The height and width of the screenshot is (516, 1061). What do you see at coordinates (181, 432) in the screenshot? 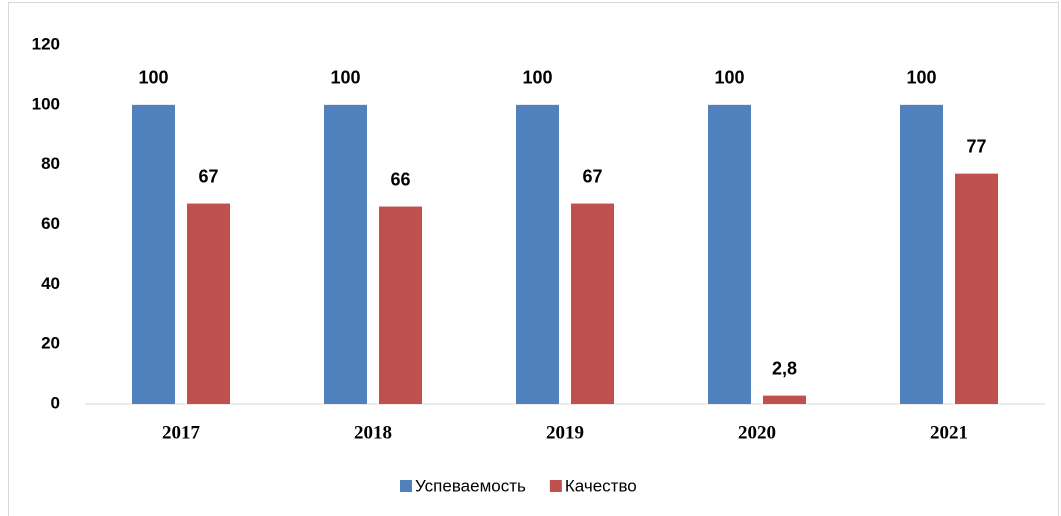
I see `x-tick-label: 2017` at bounding box center [181, 432].